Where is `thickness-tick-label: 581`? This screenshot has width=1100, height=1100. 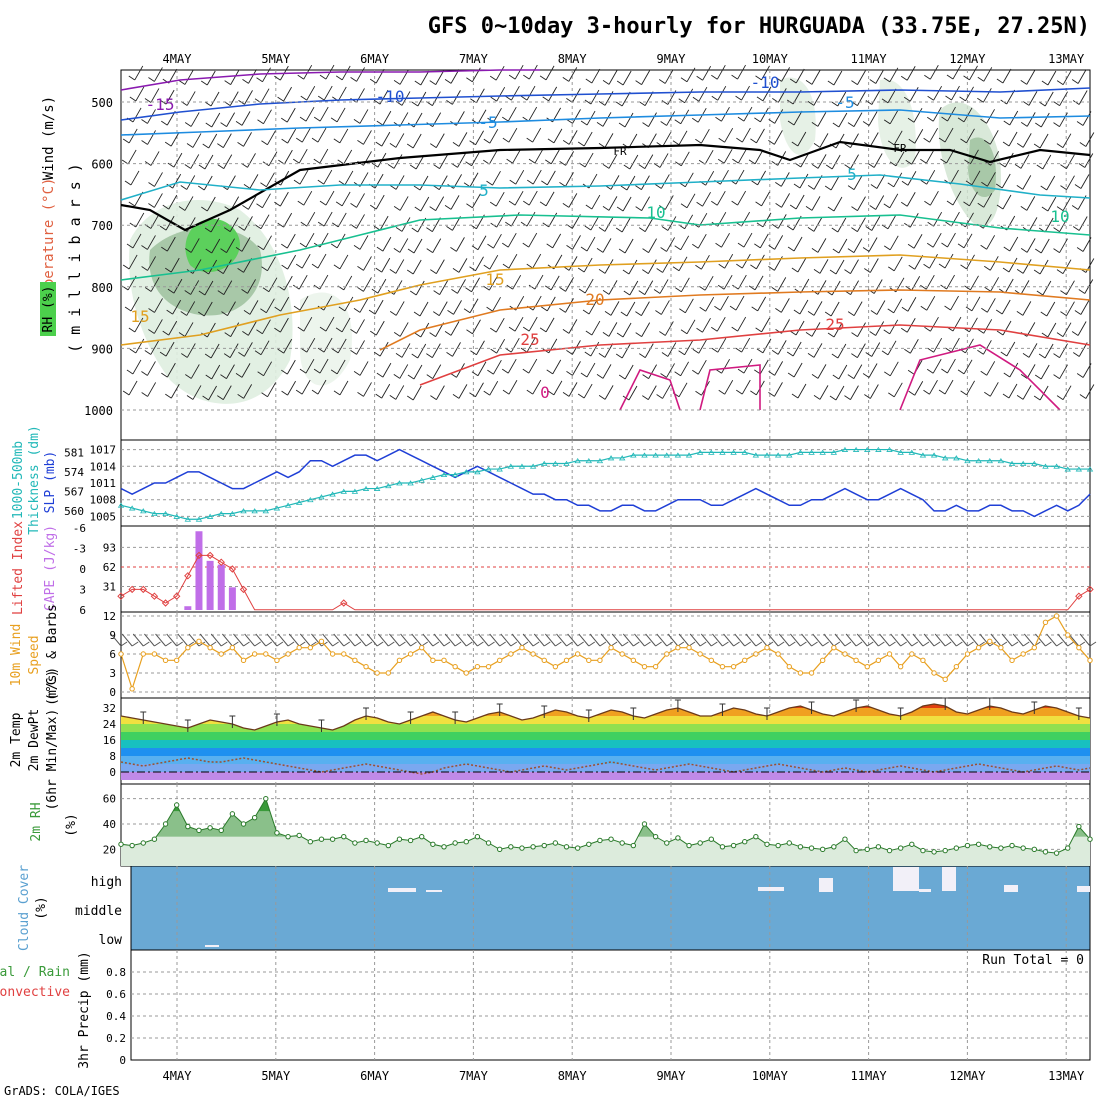
thickness-tick-label: 581 is located at coordinates (74, 452).